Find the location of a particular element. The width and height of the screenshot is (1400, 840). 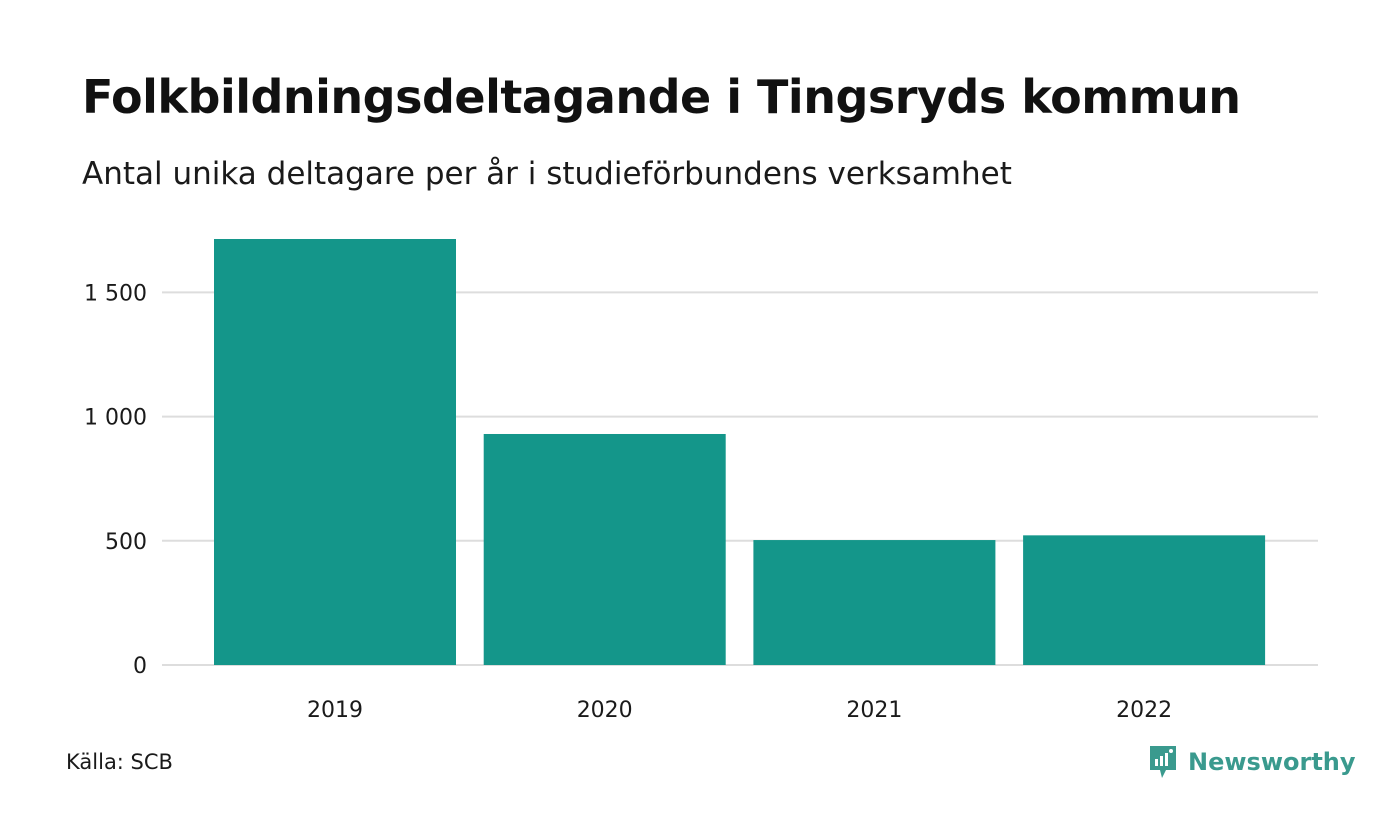

brand-name: Newsworthy is located at coordinates (1272, 762).